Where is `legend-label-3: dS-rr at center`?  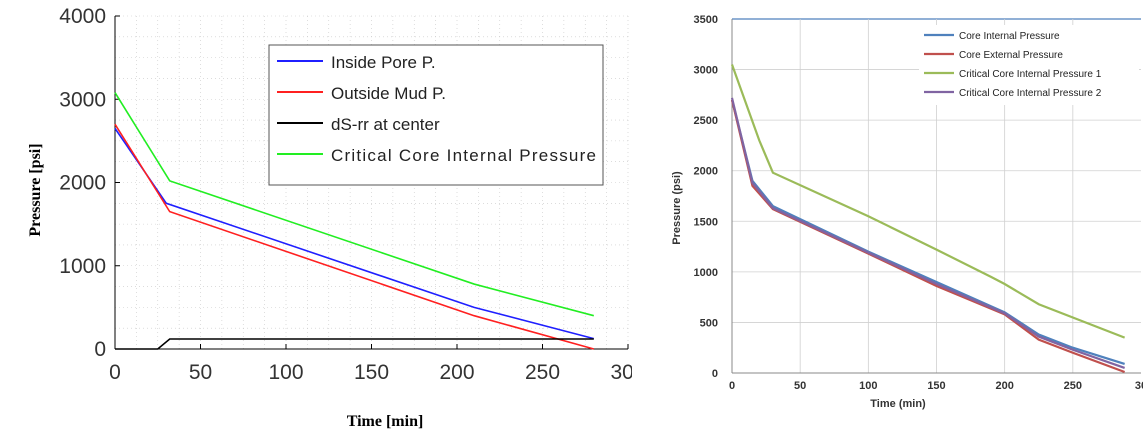
legend-label-3: dS-rr at center is located at coordinates (385, 124).